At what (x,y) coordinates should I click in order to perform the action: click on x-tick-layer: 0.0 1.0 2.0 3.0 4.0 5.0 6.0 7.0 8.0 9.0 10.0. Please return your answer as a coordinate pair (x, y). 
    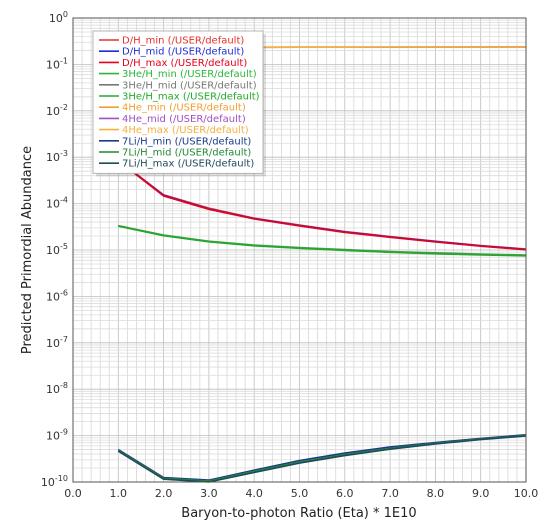
    Looking at the image, I should click on (301, 493).